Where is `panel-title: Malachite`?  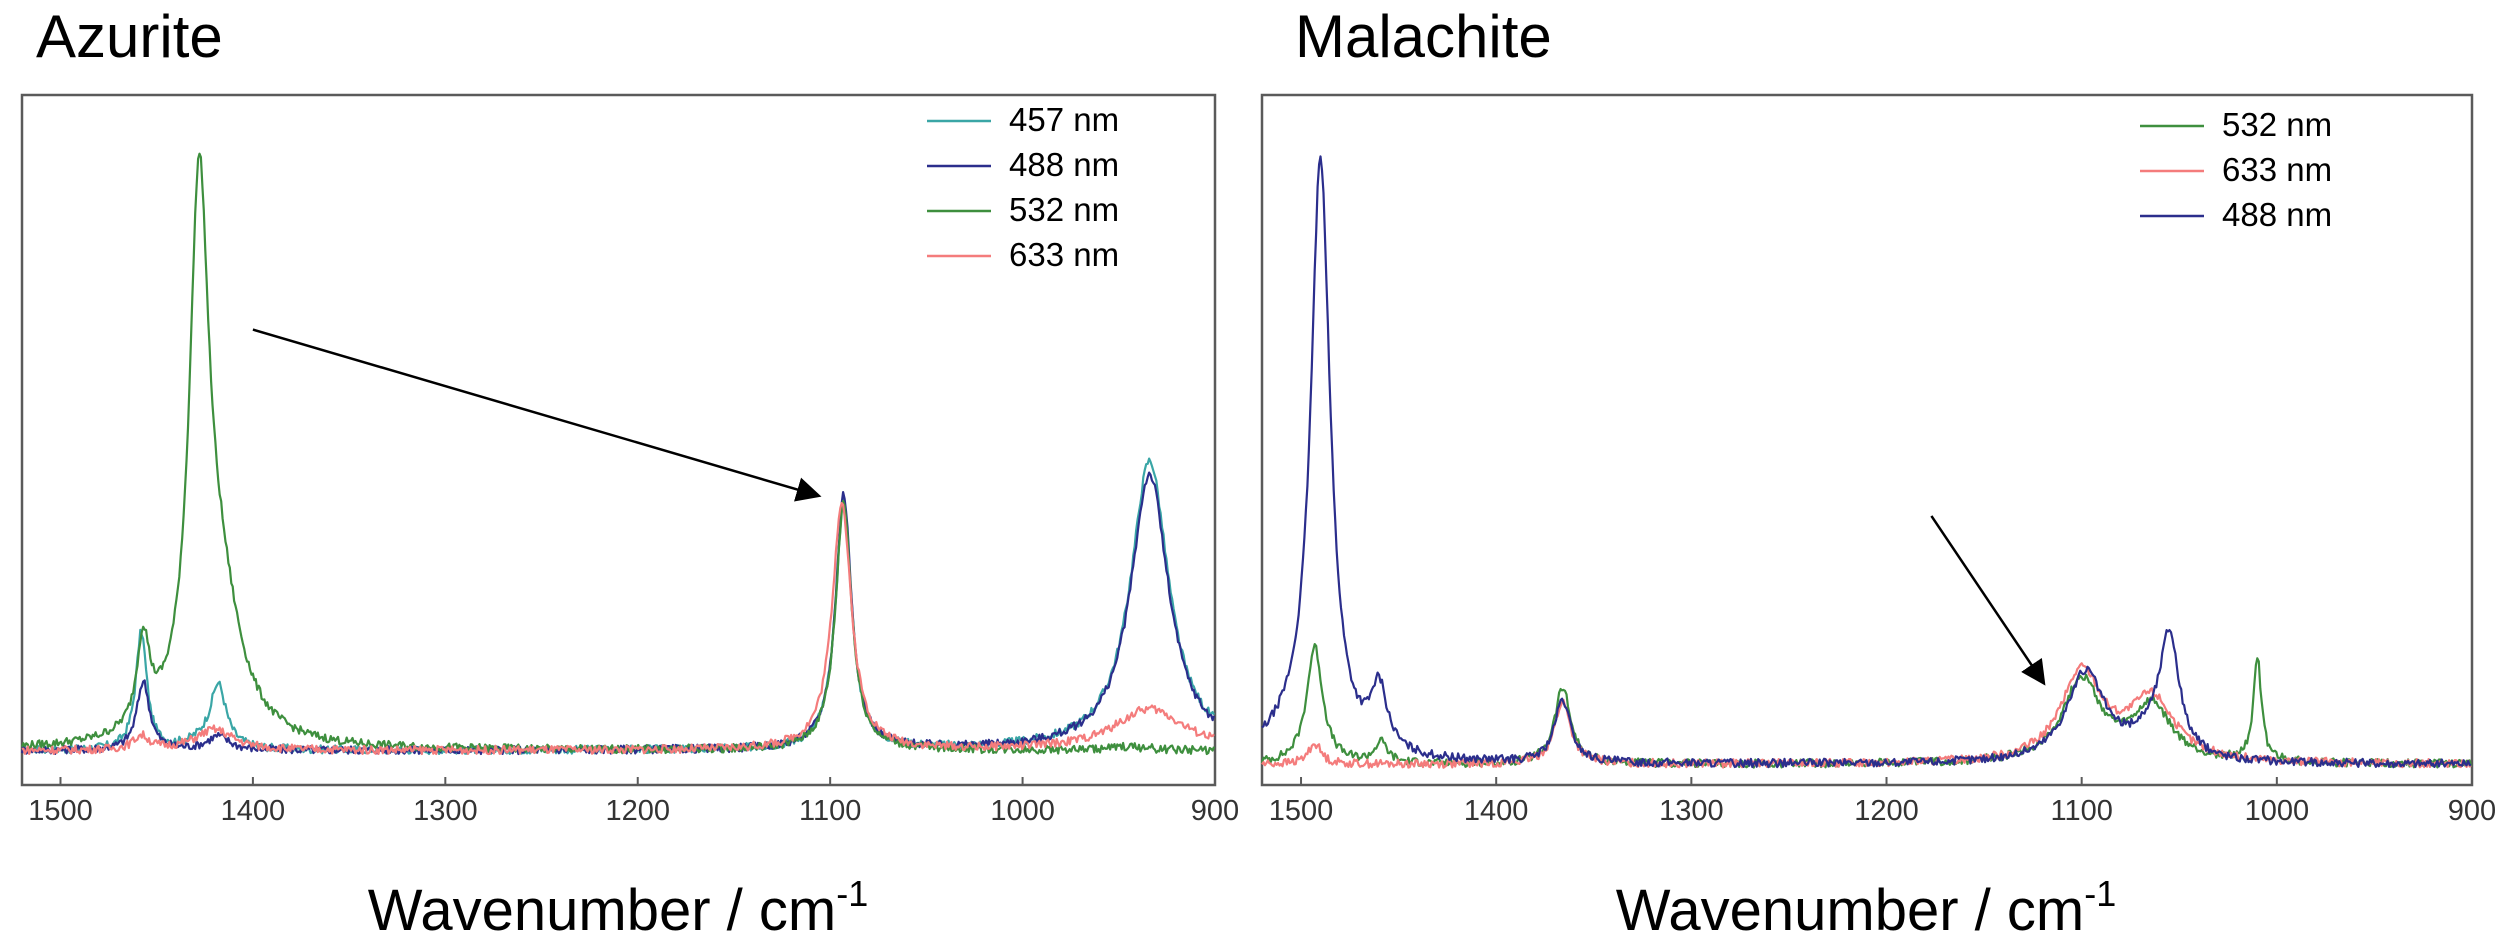 panel-title: Malachite is located at coordinates (1423, 36).